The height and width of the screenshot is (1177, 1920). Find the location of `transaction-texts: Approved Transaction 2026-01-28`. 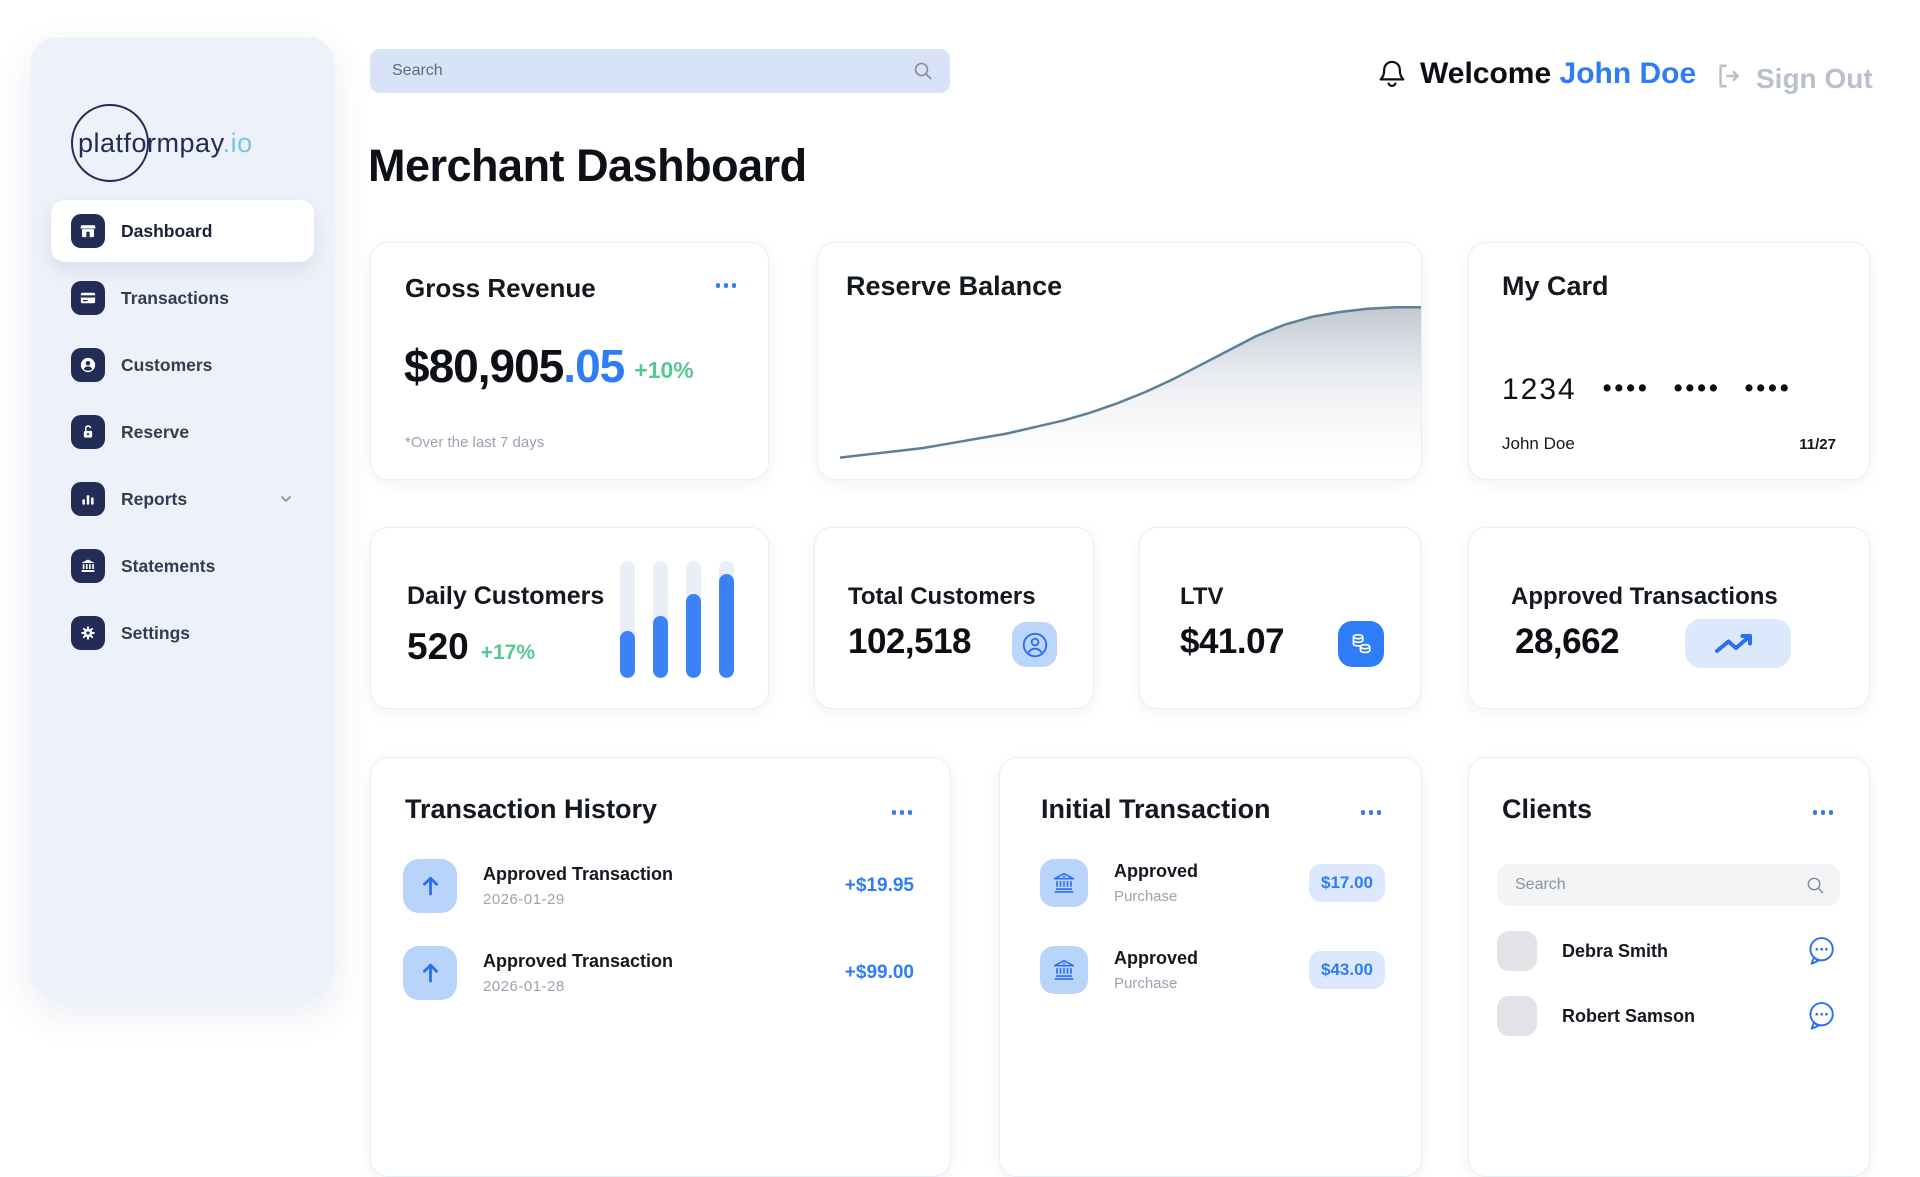

transaction-texts: Approved Transaction 2026-01-28 is located at coordinates (578, 973).